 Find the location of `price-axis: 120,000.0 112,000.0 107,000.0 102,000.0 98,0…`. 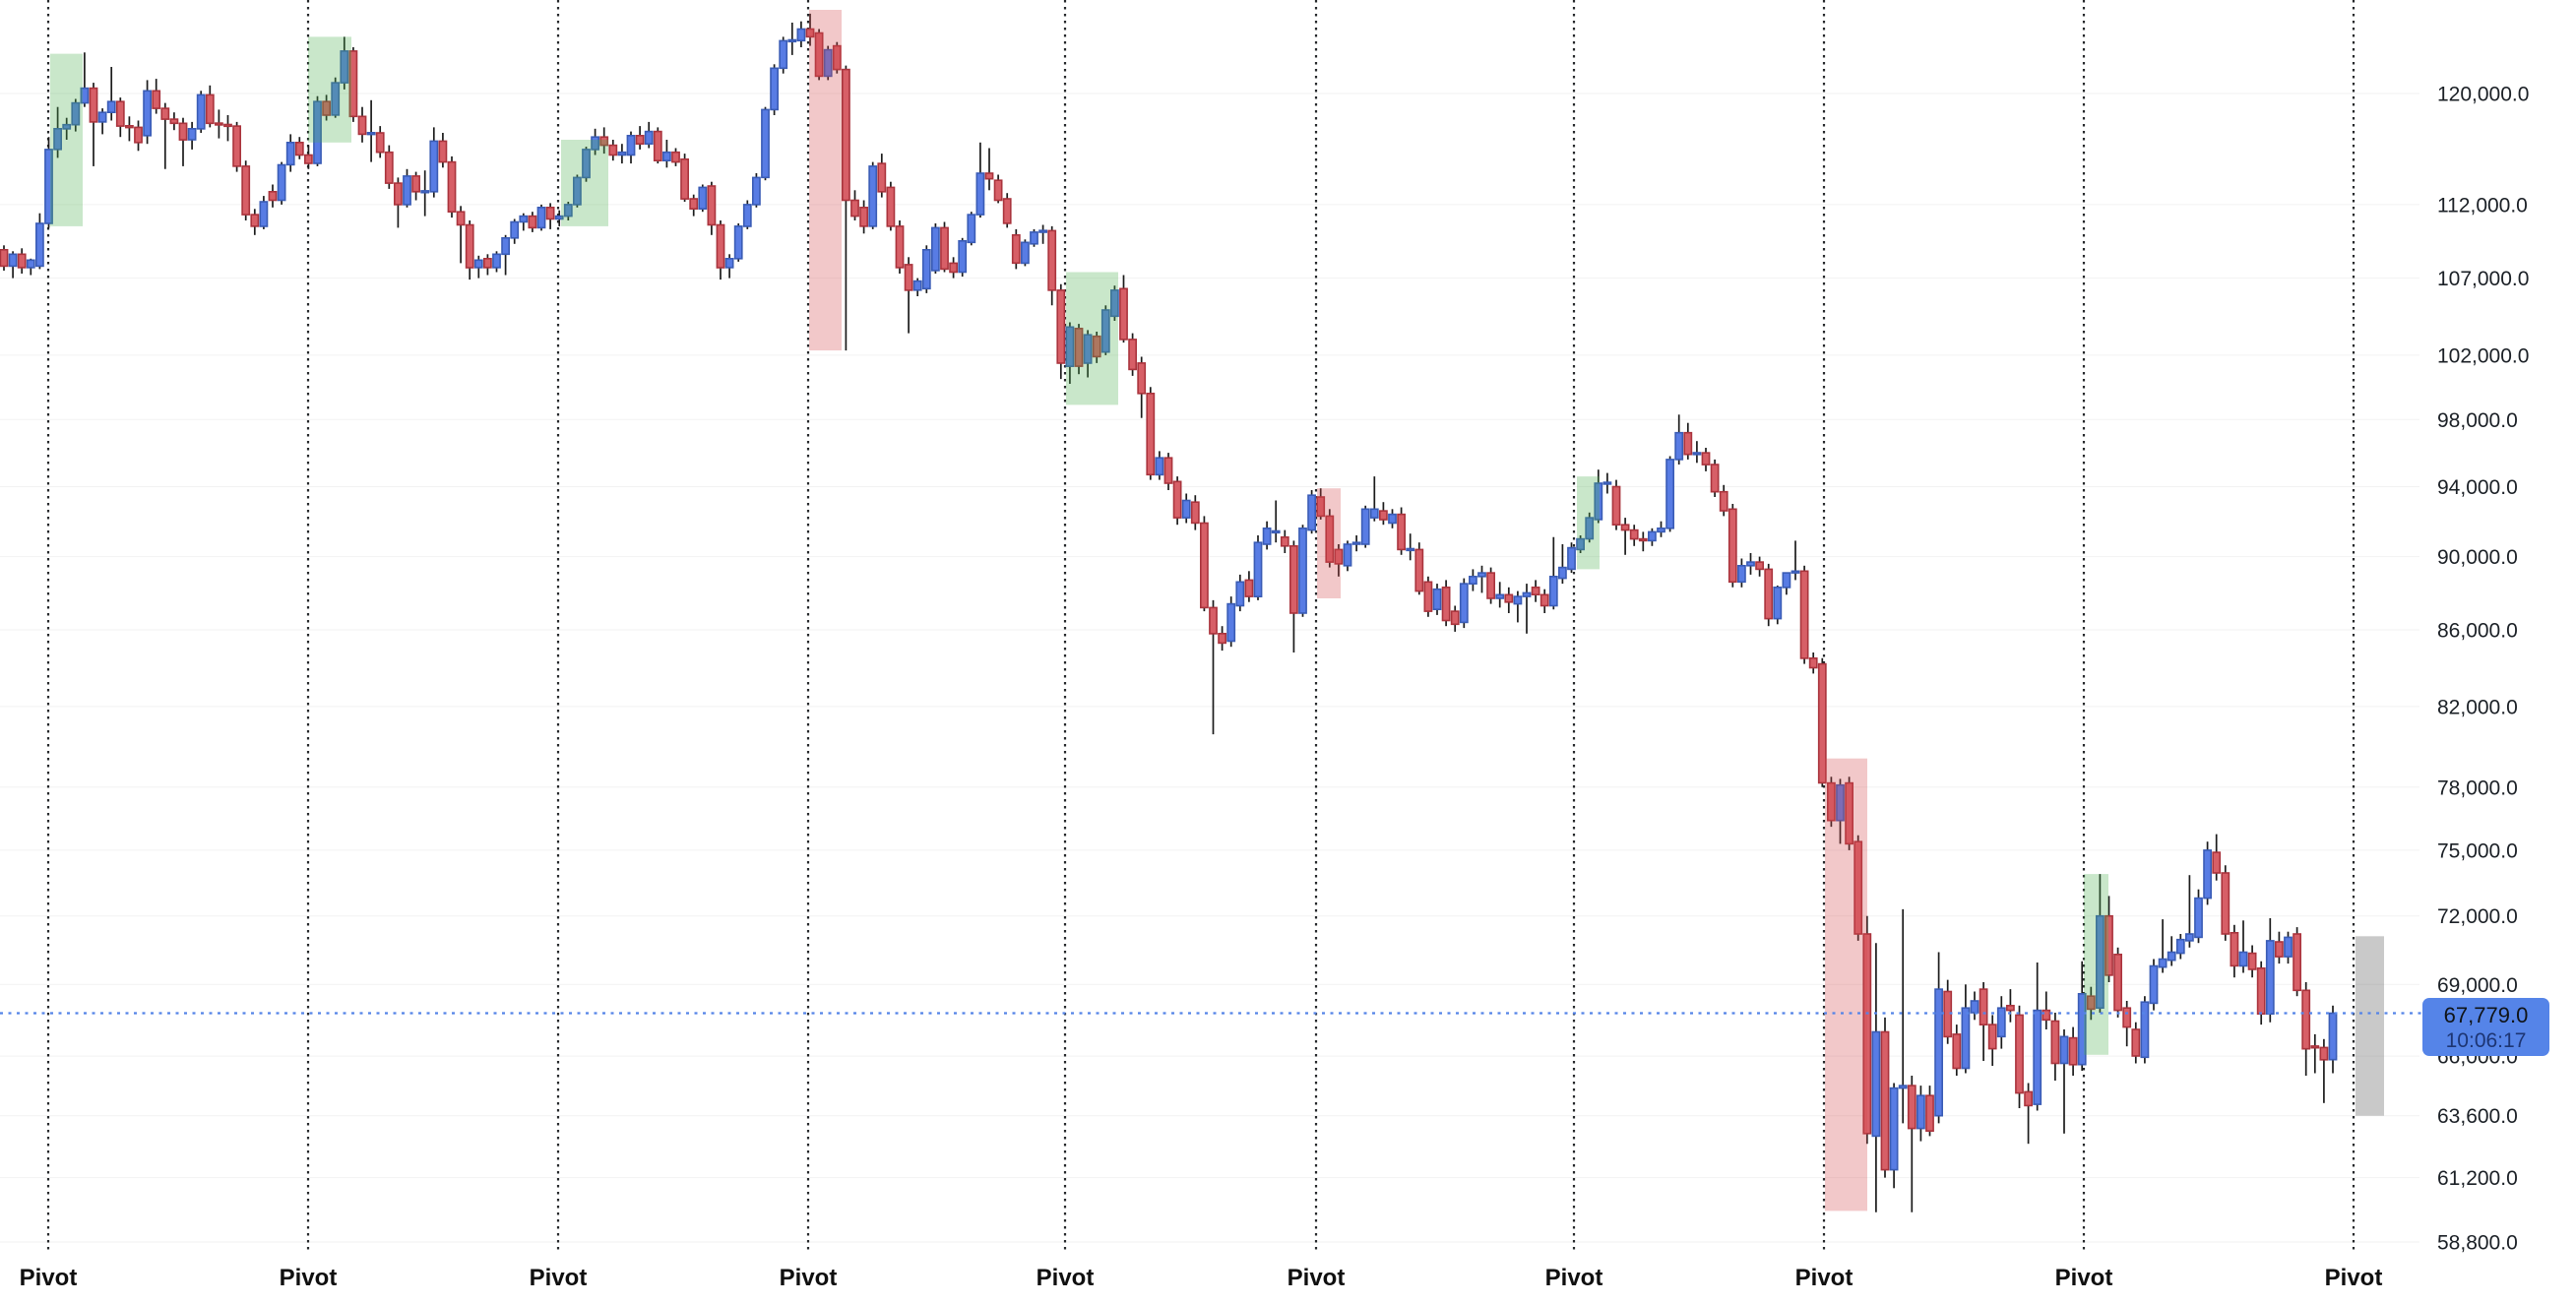

price-axis: 120,000.0 112,000.0 107,000.0 102,000.0 98,0… is located at coordinates (2483, 669).